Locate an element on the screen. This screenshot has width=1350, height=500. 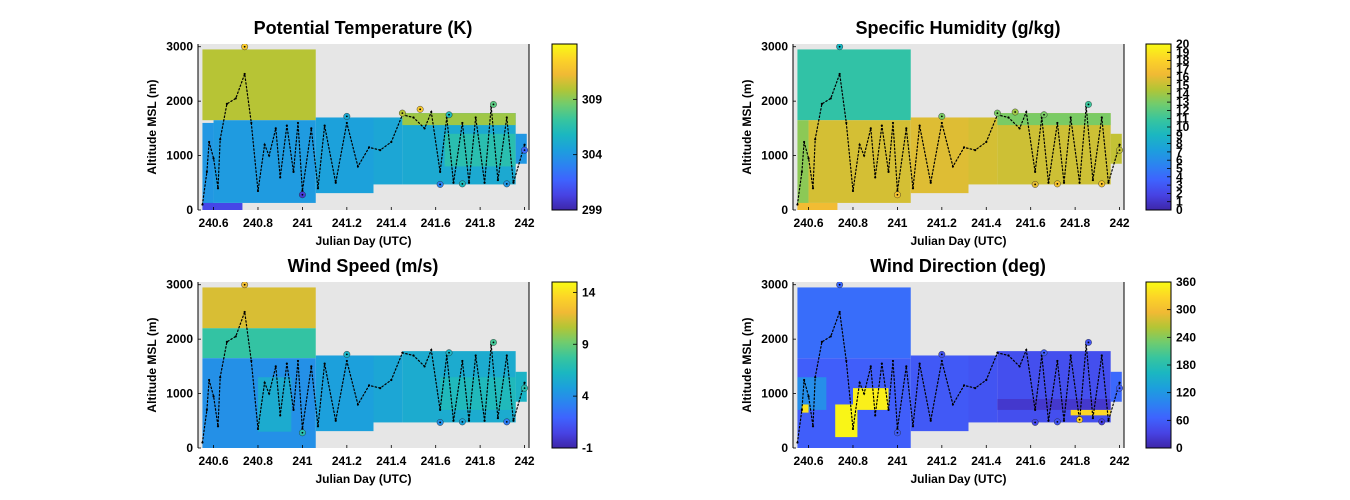
y-tick-label: 0 is located at coordinates (189, 448).